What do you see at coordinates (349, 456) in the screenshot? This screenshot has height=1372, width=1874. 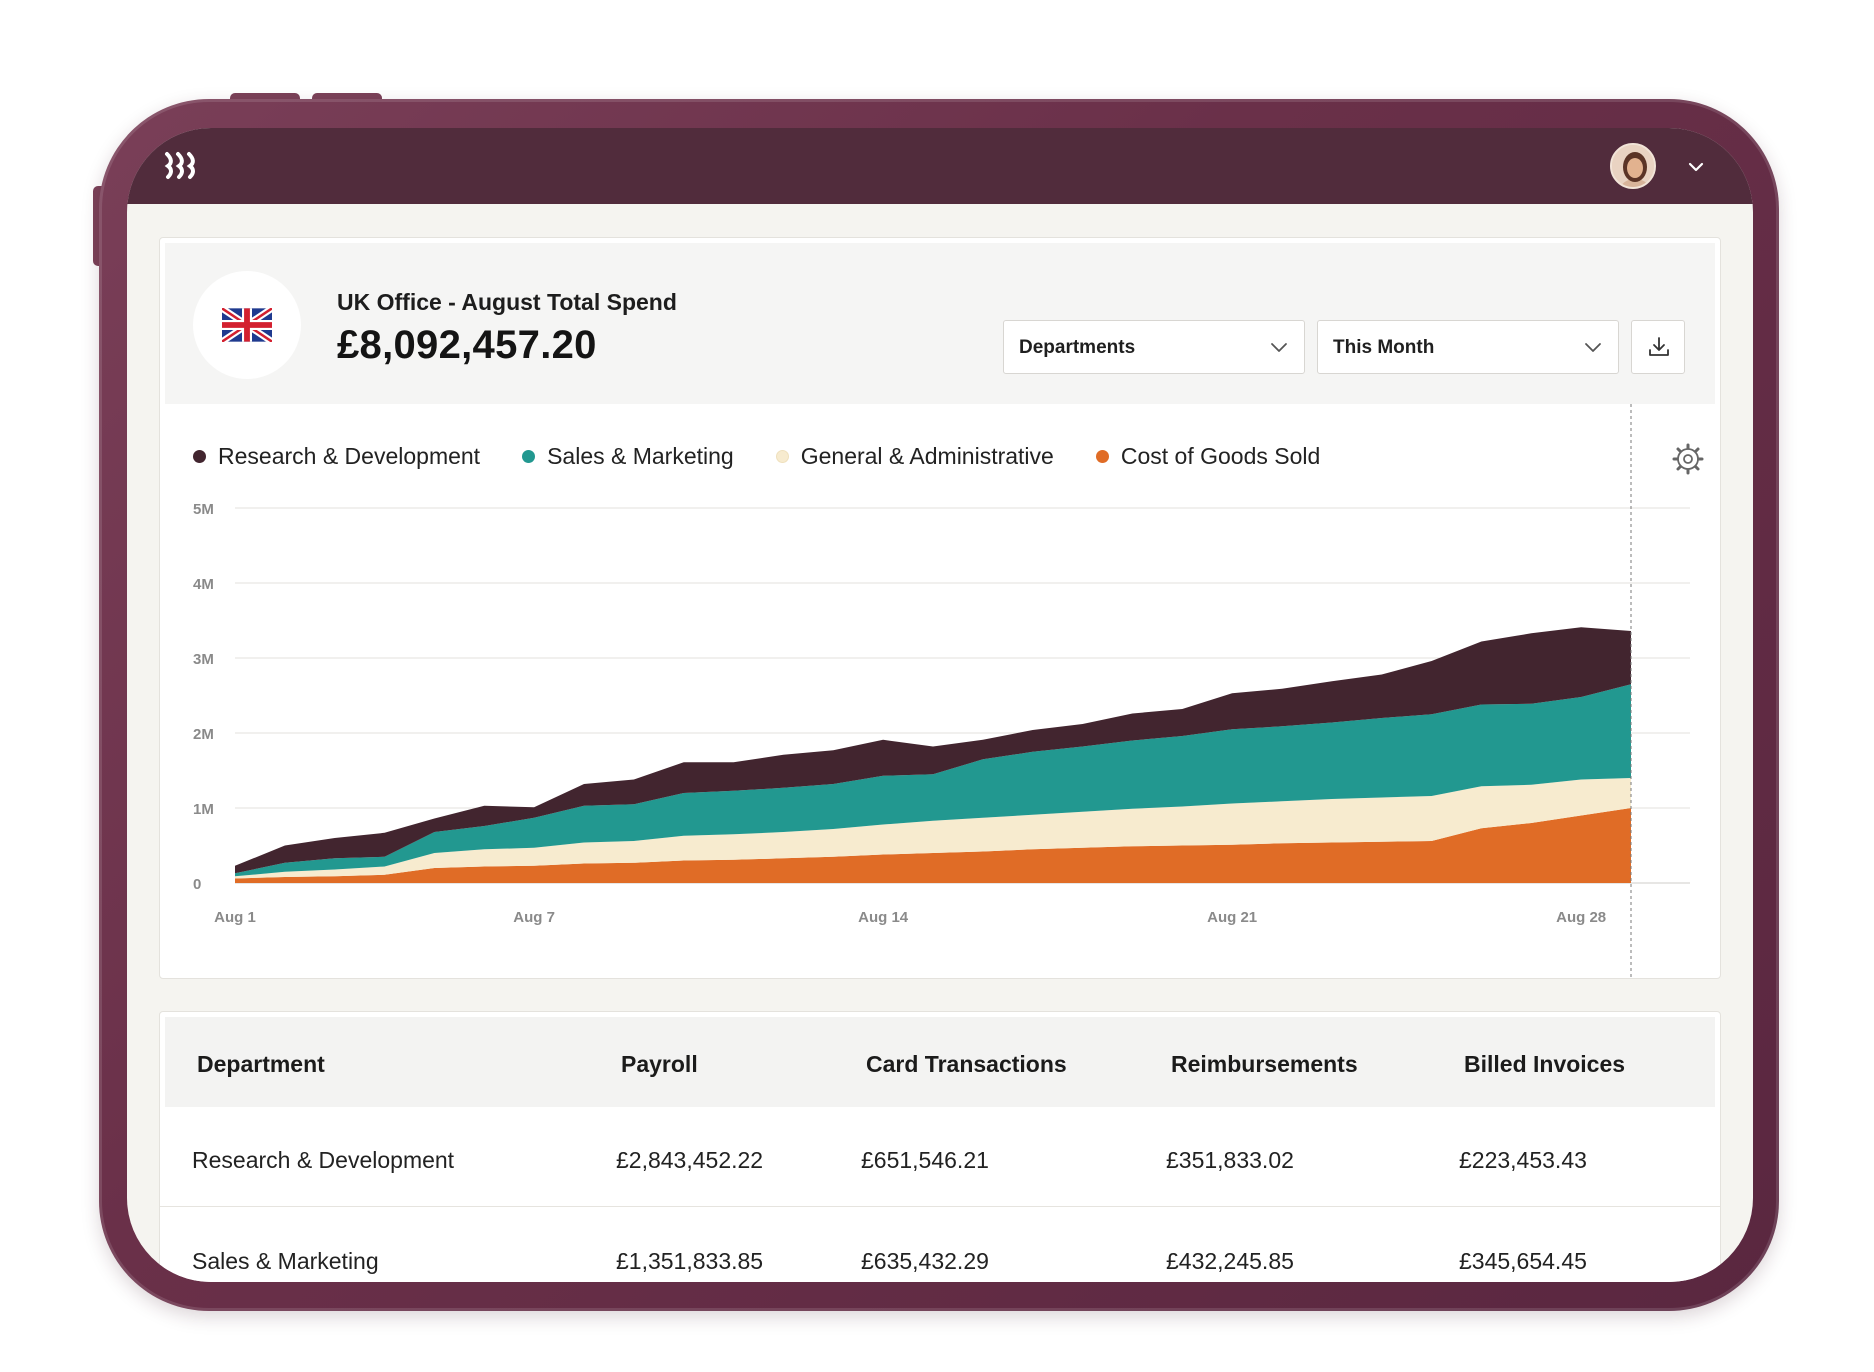 I see `legend-label: Research & Development` at bounding box center [349, 456].